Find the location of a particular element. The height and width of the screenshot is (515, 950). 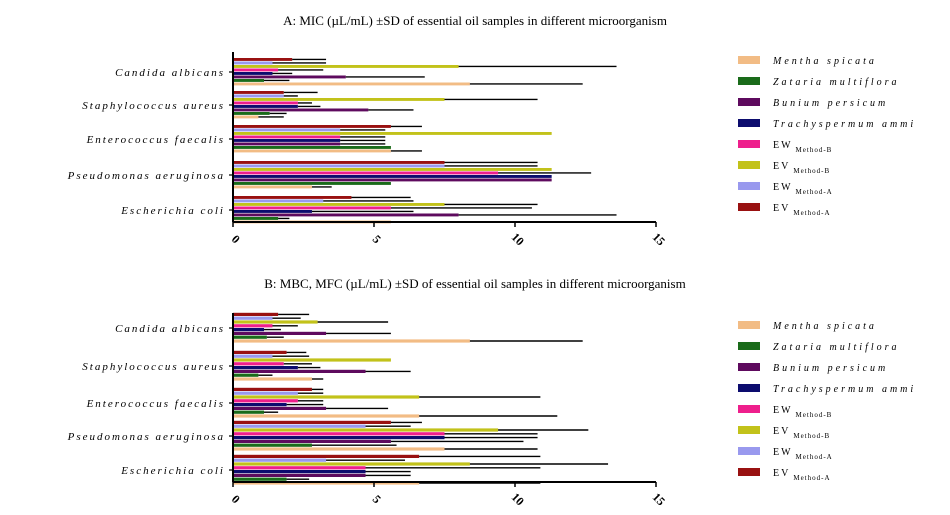

category-label: Enterococcus faecalis is located at coordinates (155, 404).